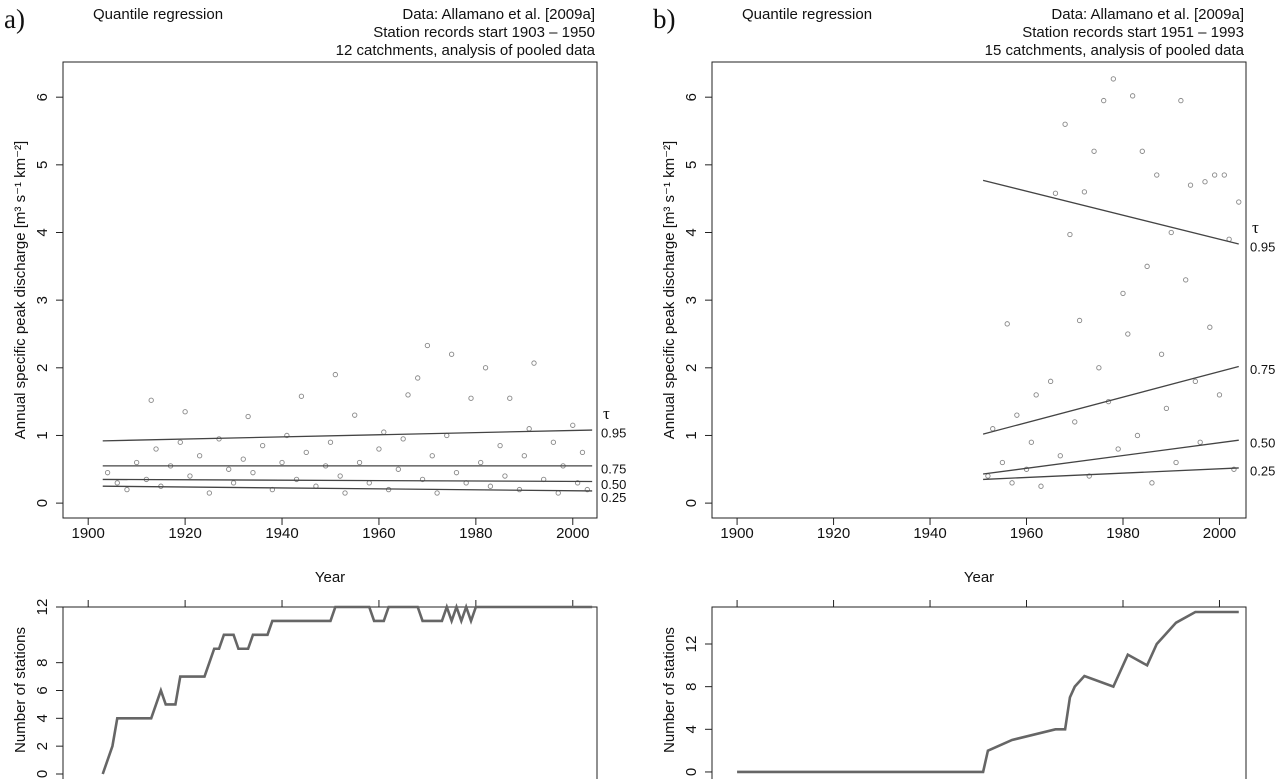 The image size is (1286, 779). I want to click on quantile-label: 0.50, so click(1262, 443).